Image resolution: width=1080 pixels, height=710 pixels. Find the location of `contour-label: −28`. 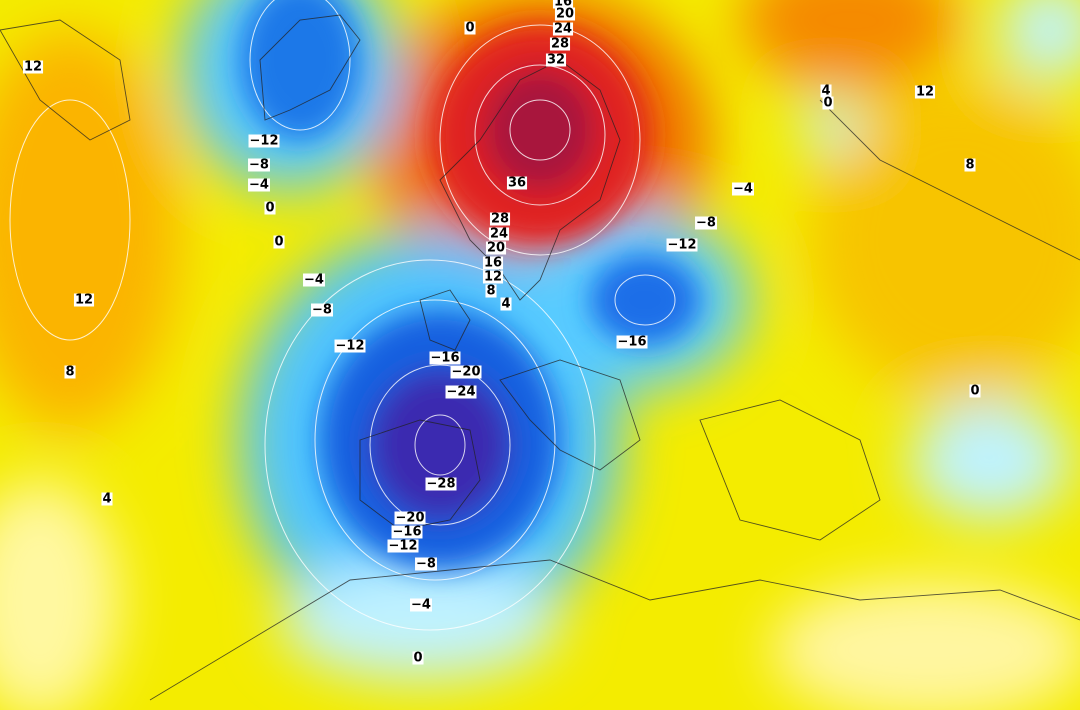

contour-label: −28 is located at coordinates (441, 484).